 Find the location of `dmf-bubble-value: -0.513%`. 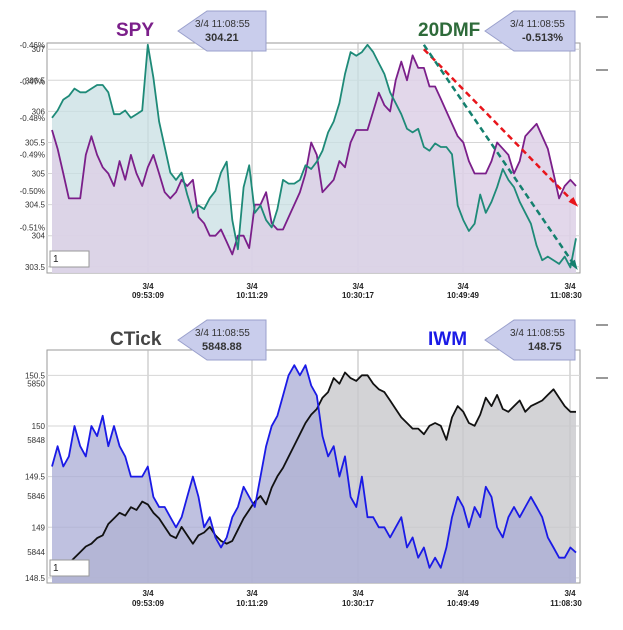

dmf-bubble-value: -0.513% is located at coordinates (542, 38).